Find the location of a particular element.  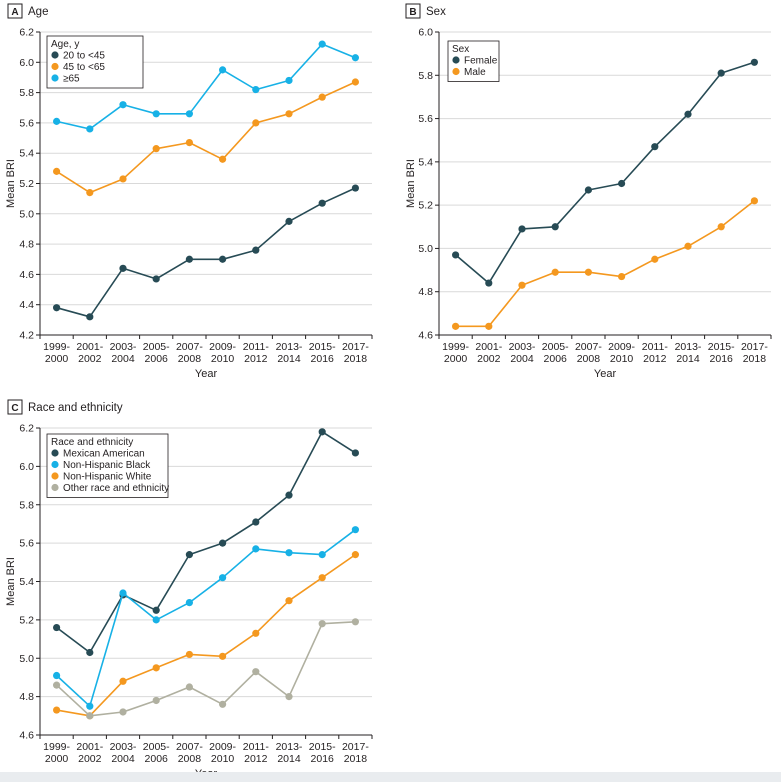

panel-a-xtick-label: 2018 is located at coordinates (356, 359).